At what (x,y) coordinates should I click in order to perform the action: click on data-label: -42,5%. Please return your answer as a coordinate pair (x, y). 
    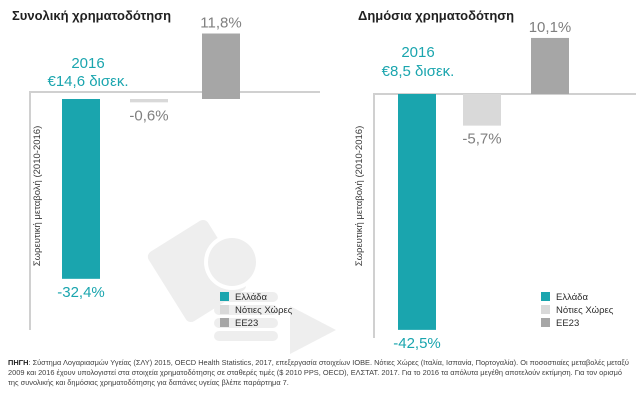
    Looking at the image, I should click on (417, 343).